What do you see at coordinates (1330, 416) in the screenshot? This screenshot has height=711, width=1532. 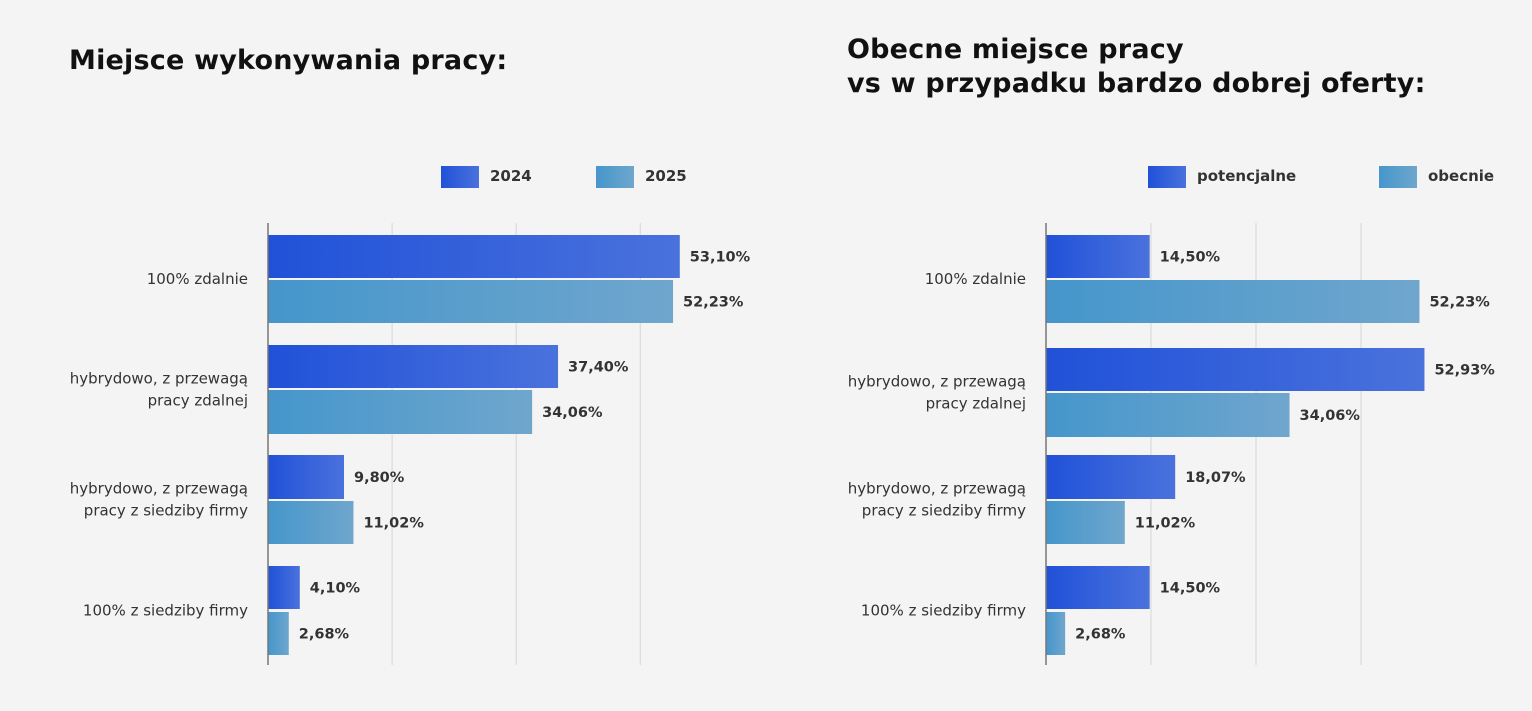 I see `chart-2-value-label-s2-2: 34,06%` at bounding box center [1330, 416].